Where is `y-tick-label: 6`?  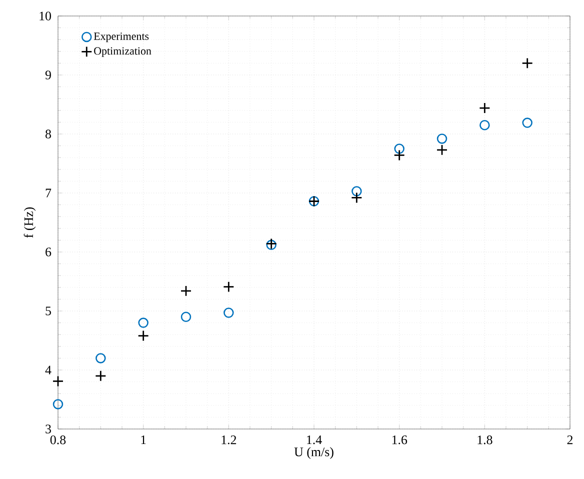
y-tick-label: 6 is located at coordinates (49, 252).